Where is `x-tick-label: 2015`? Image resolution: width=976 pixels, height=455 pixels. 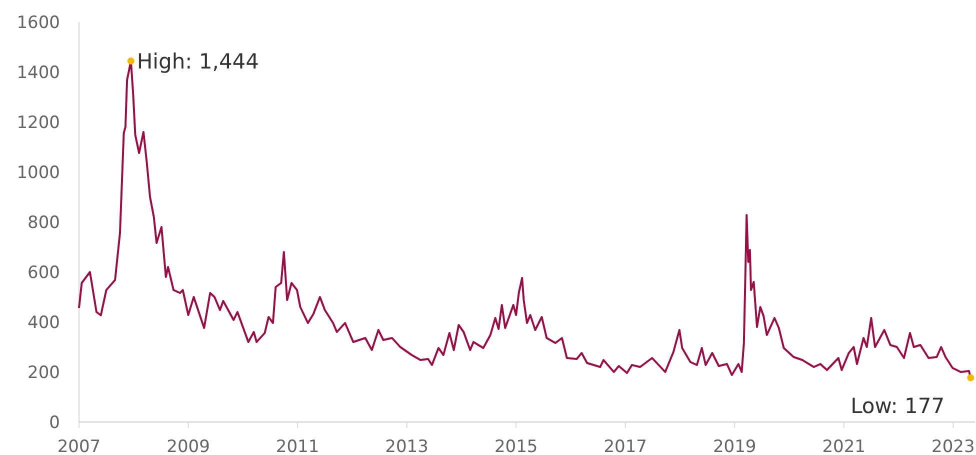
x-tick-label: 2015 is located at coordinates (516, 446).